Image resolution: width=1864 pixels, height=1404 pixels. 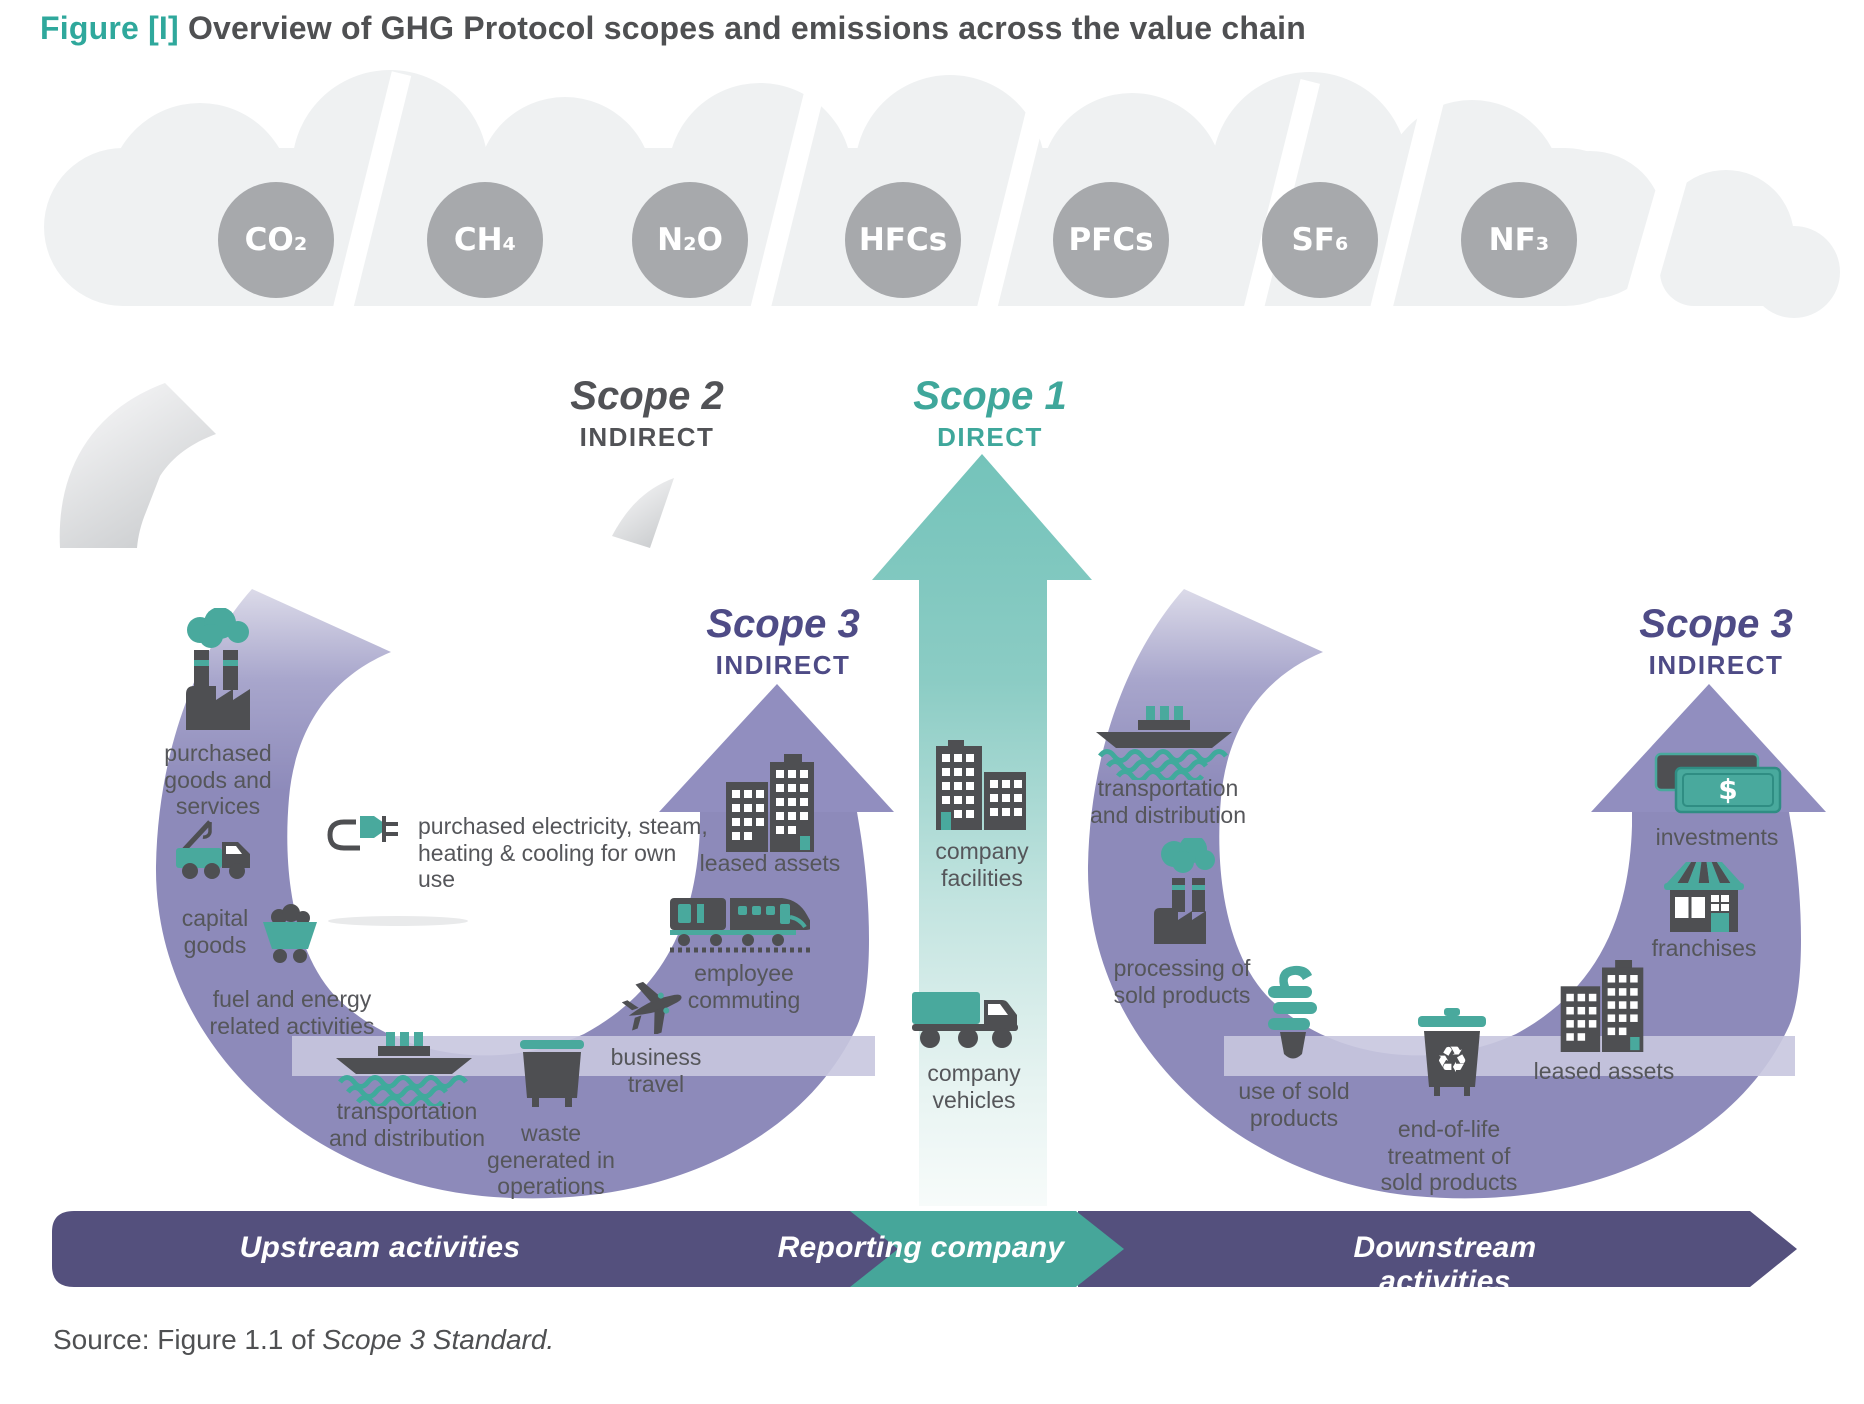 What do you see at coordinates (551, 1160) in the screenshot?
I see `label-waste: waste generated in operations` at bounding box center [551, 1160].